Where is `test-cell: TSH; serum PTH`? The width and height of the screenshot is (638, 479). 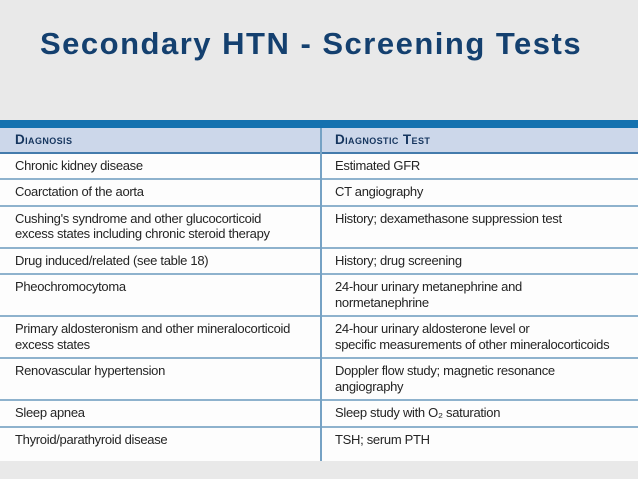 test-cell: TSH; serum PTH is located at coordinates (382, 439).